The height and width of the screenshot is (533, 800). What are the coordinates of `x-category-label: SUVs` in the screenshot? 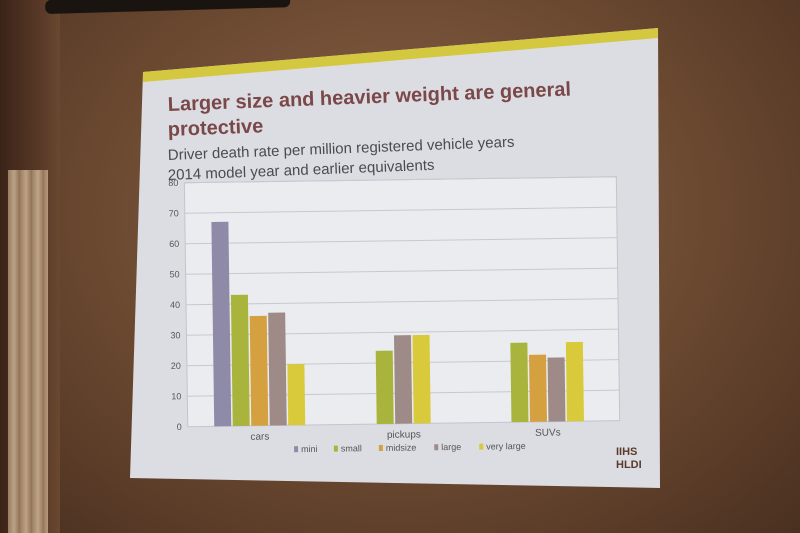 It's located at (548, 432).